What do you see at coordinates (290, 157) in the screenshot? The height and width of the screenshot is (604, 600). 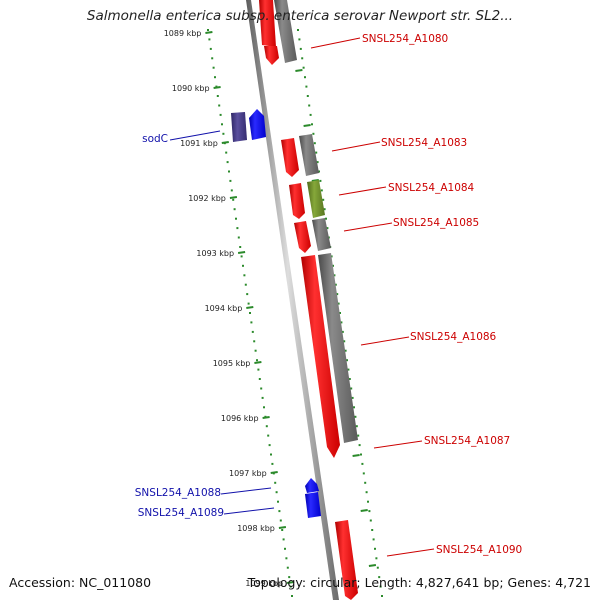 I see `feature-a1083-cds` at bounding box center [290, 157].